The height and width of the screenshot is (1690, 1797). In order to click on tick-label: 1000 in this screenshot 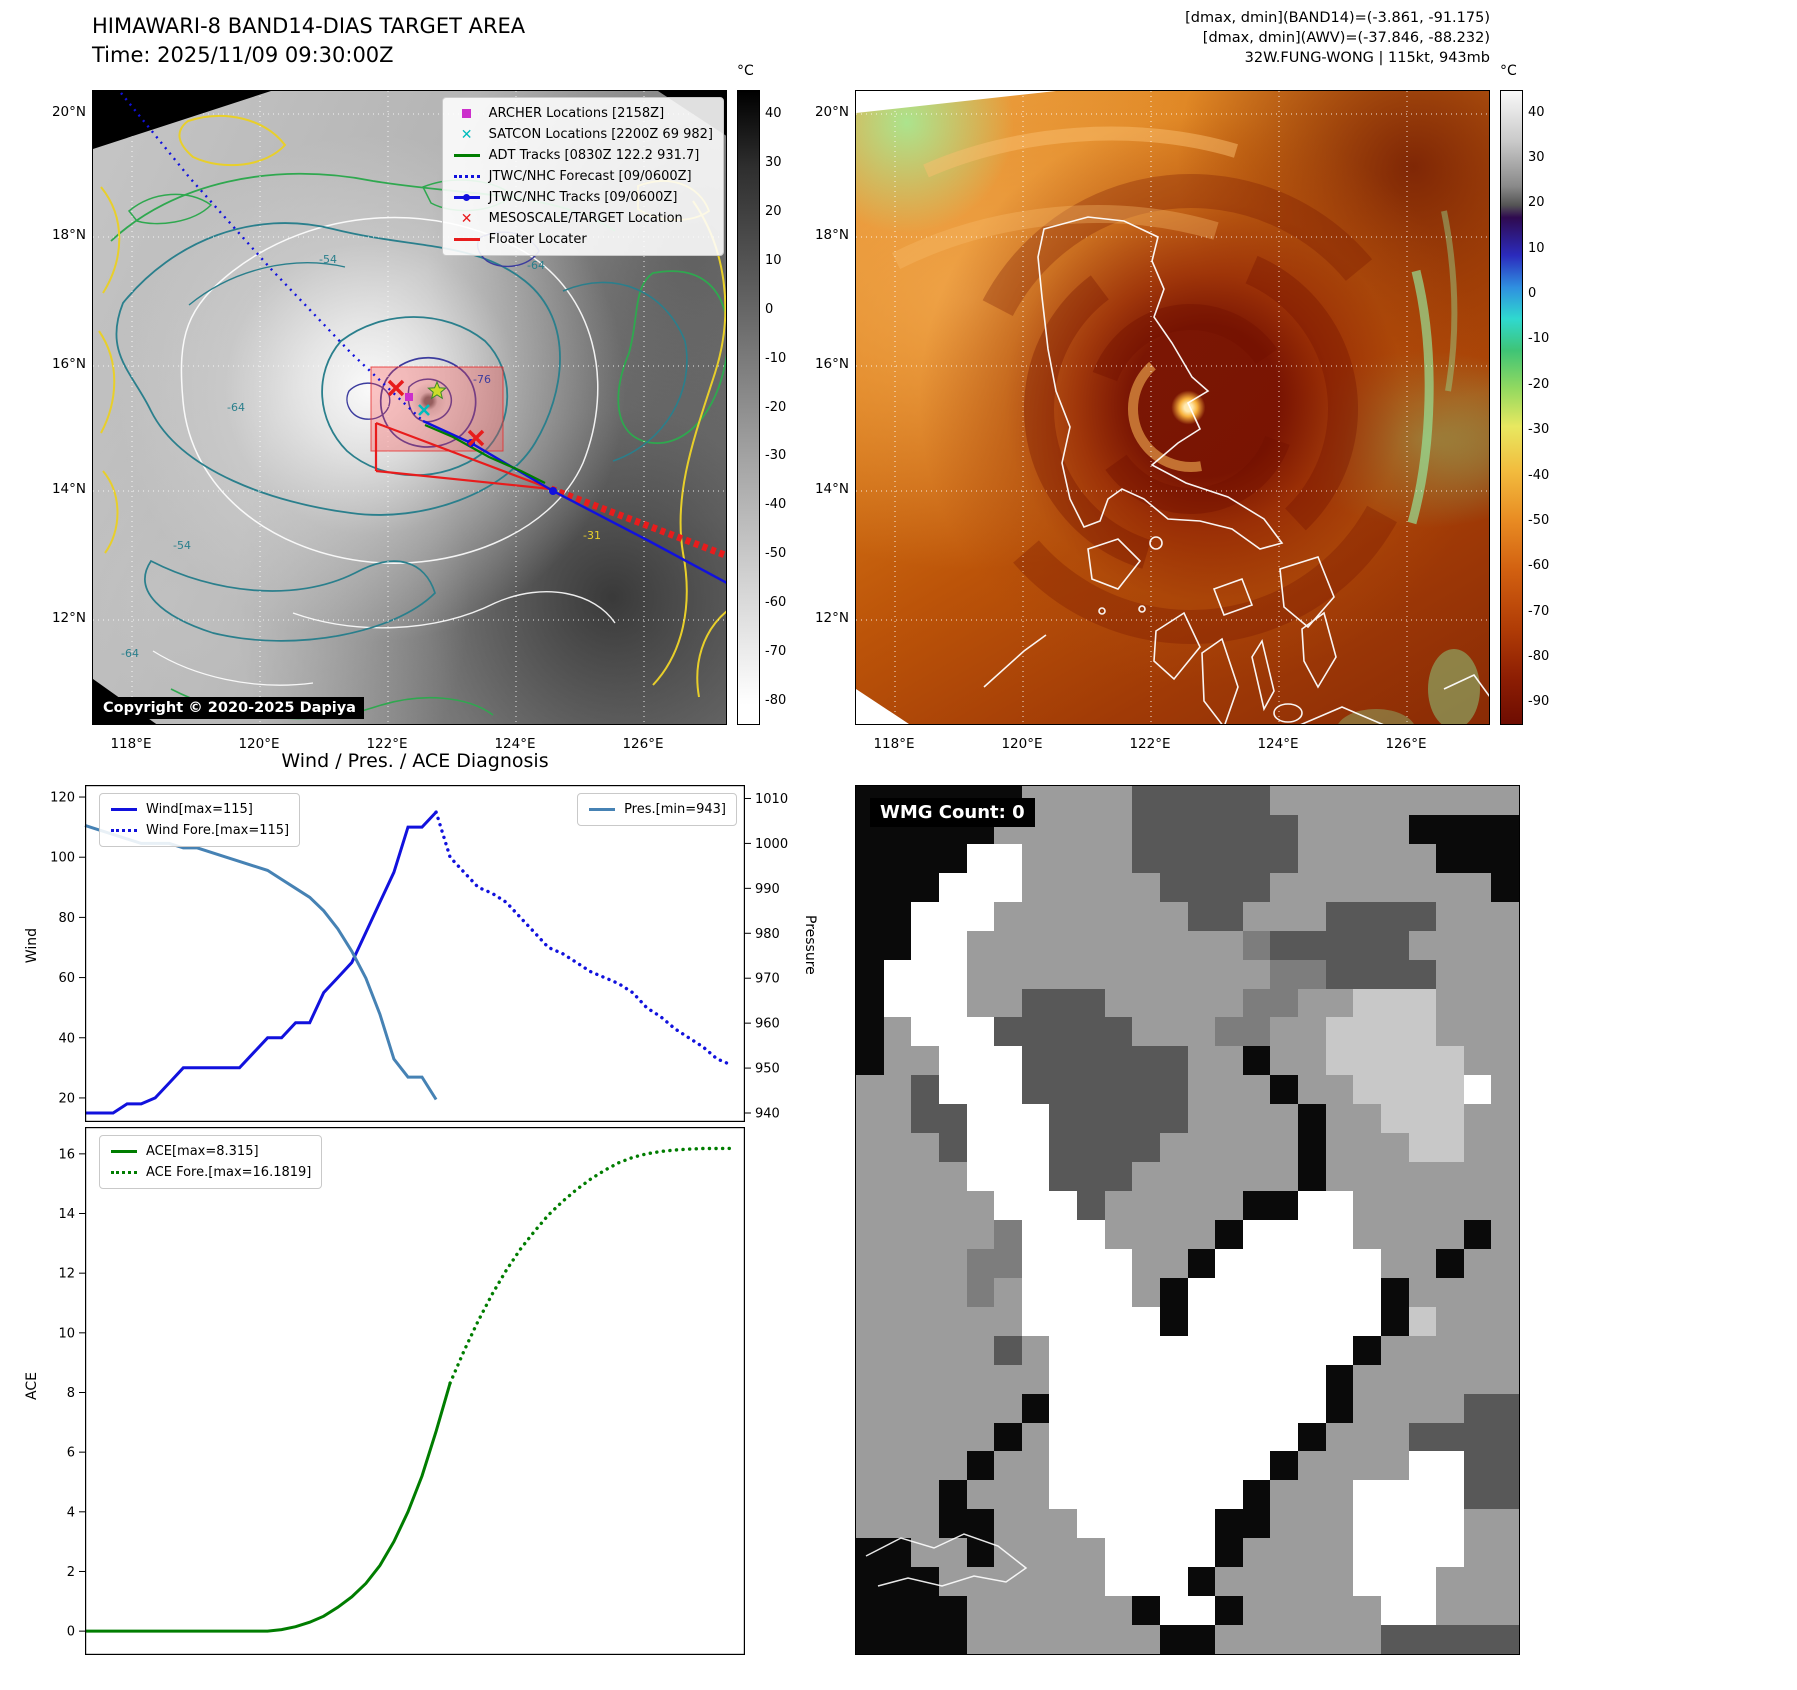, I will do `click(771, 844)`.